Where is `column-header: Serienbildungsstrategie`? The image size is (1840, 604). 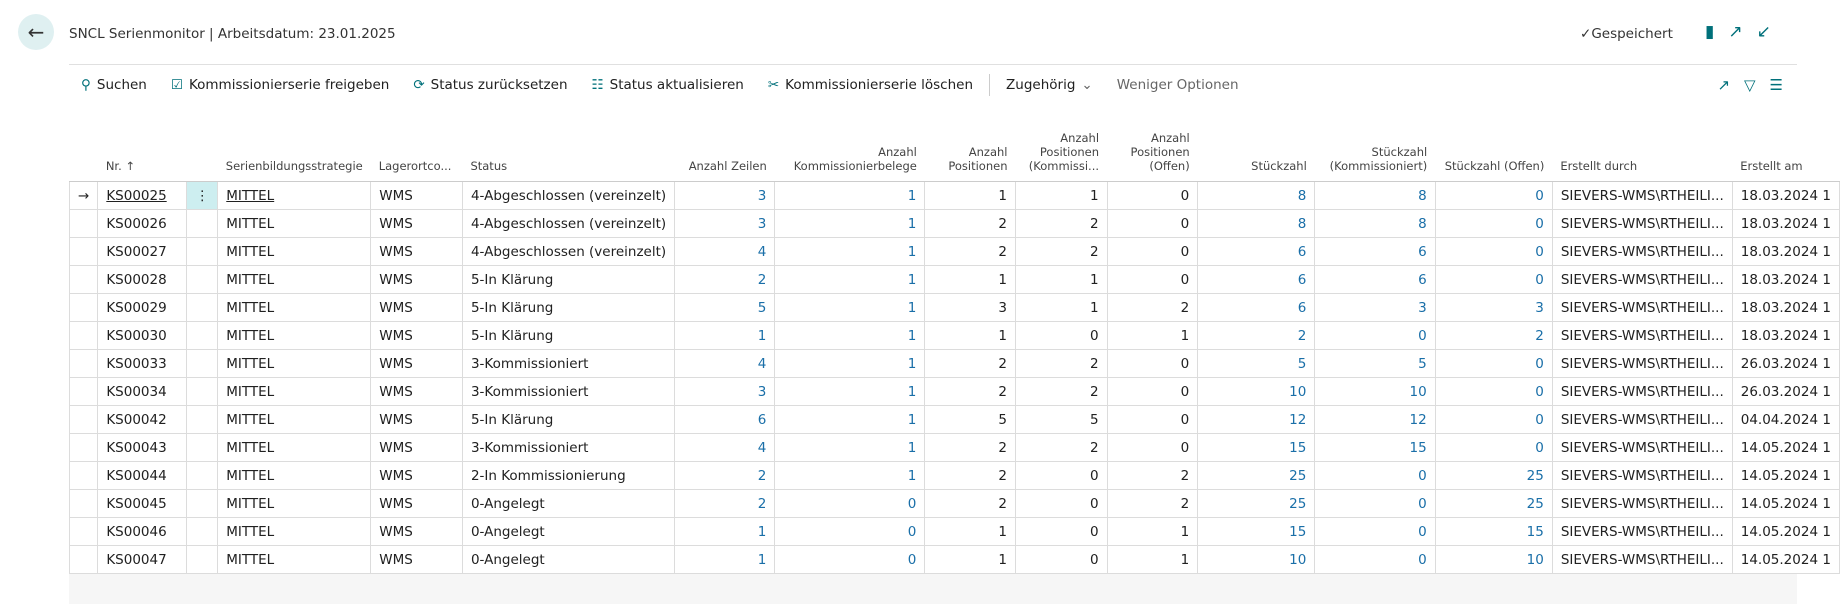
column-header: Serienbildungsstrategie is located at coordinates (294, 143).